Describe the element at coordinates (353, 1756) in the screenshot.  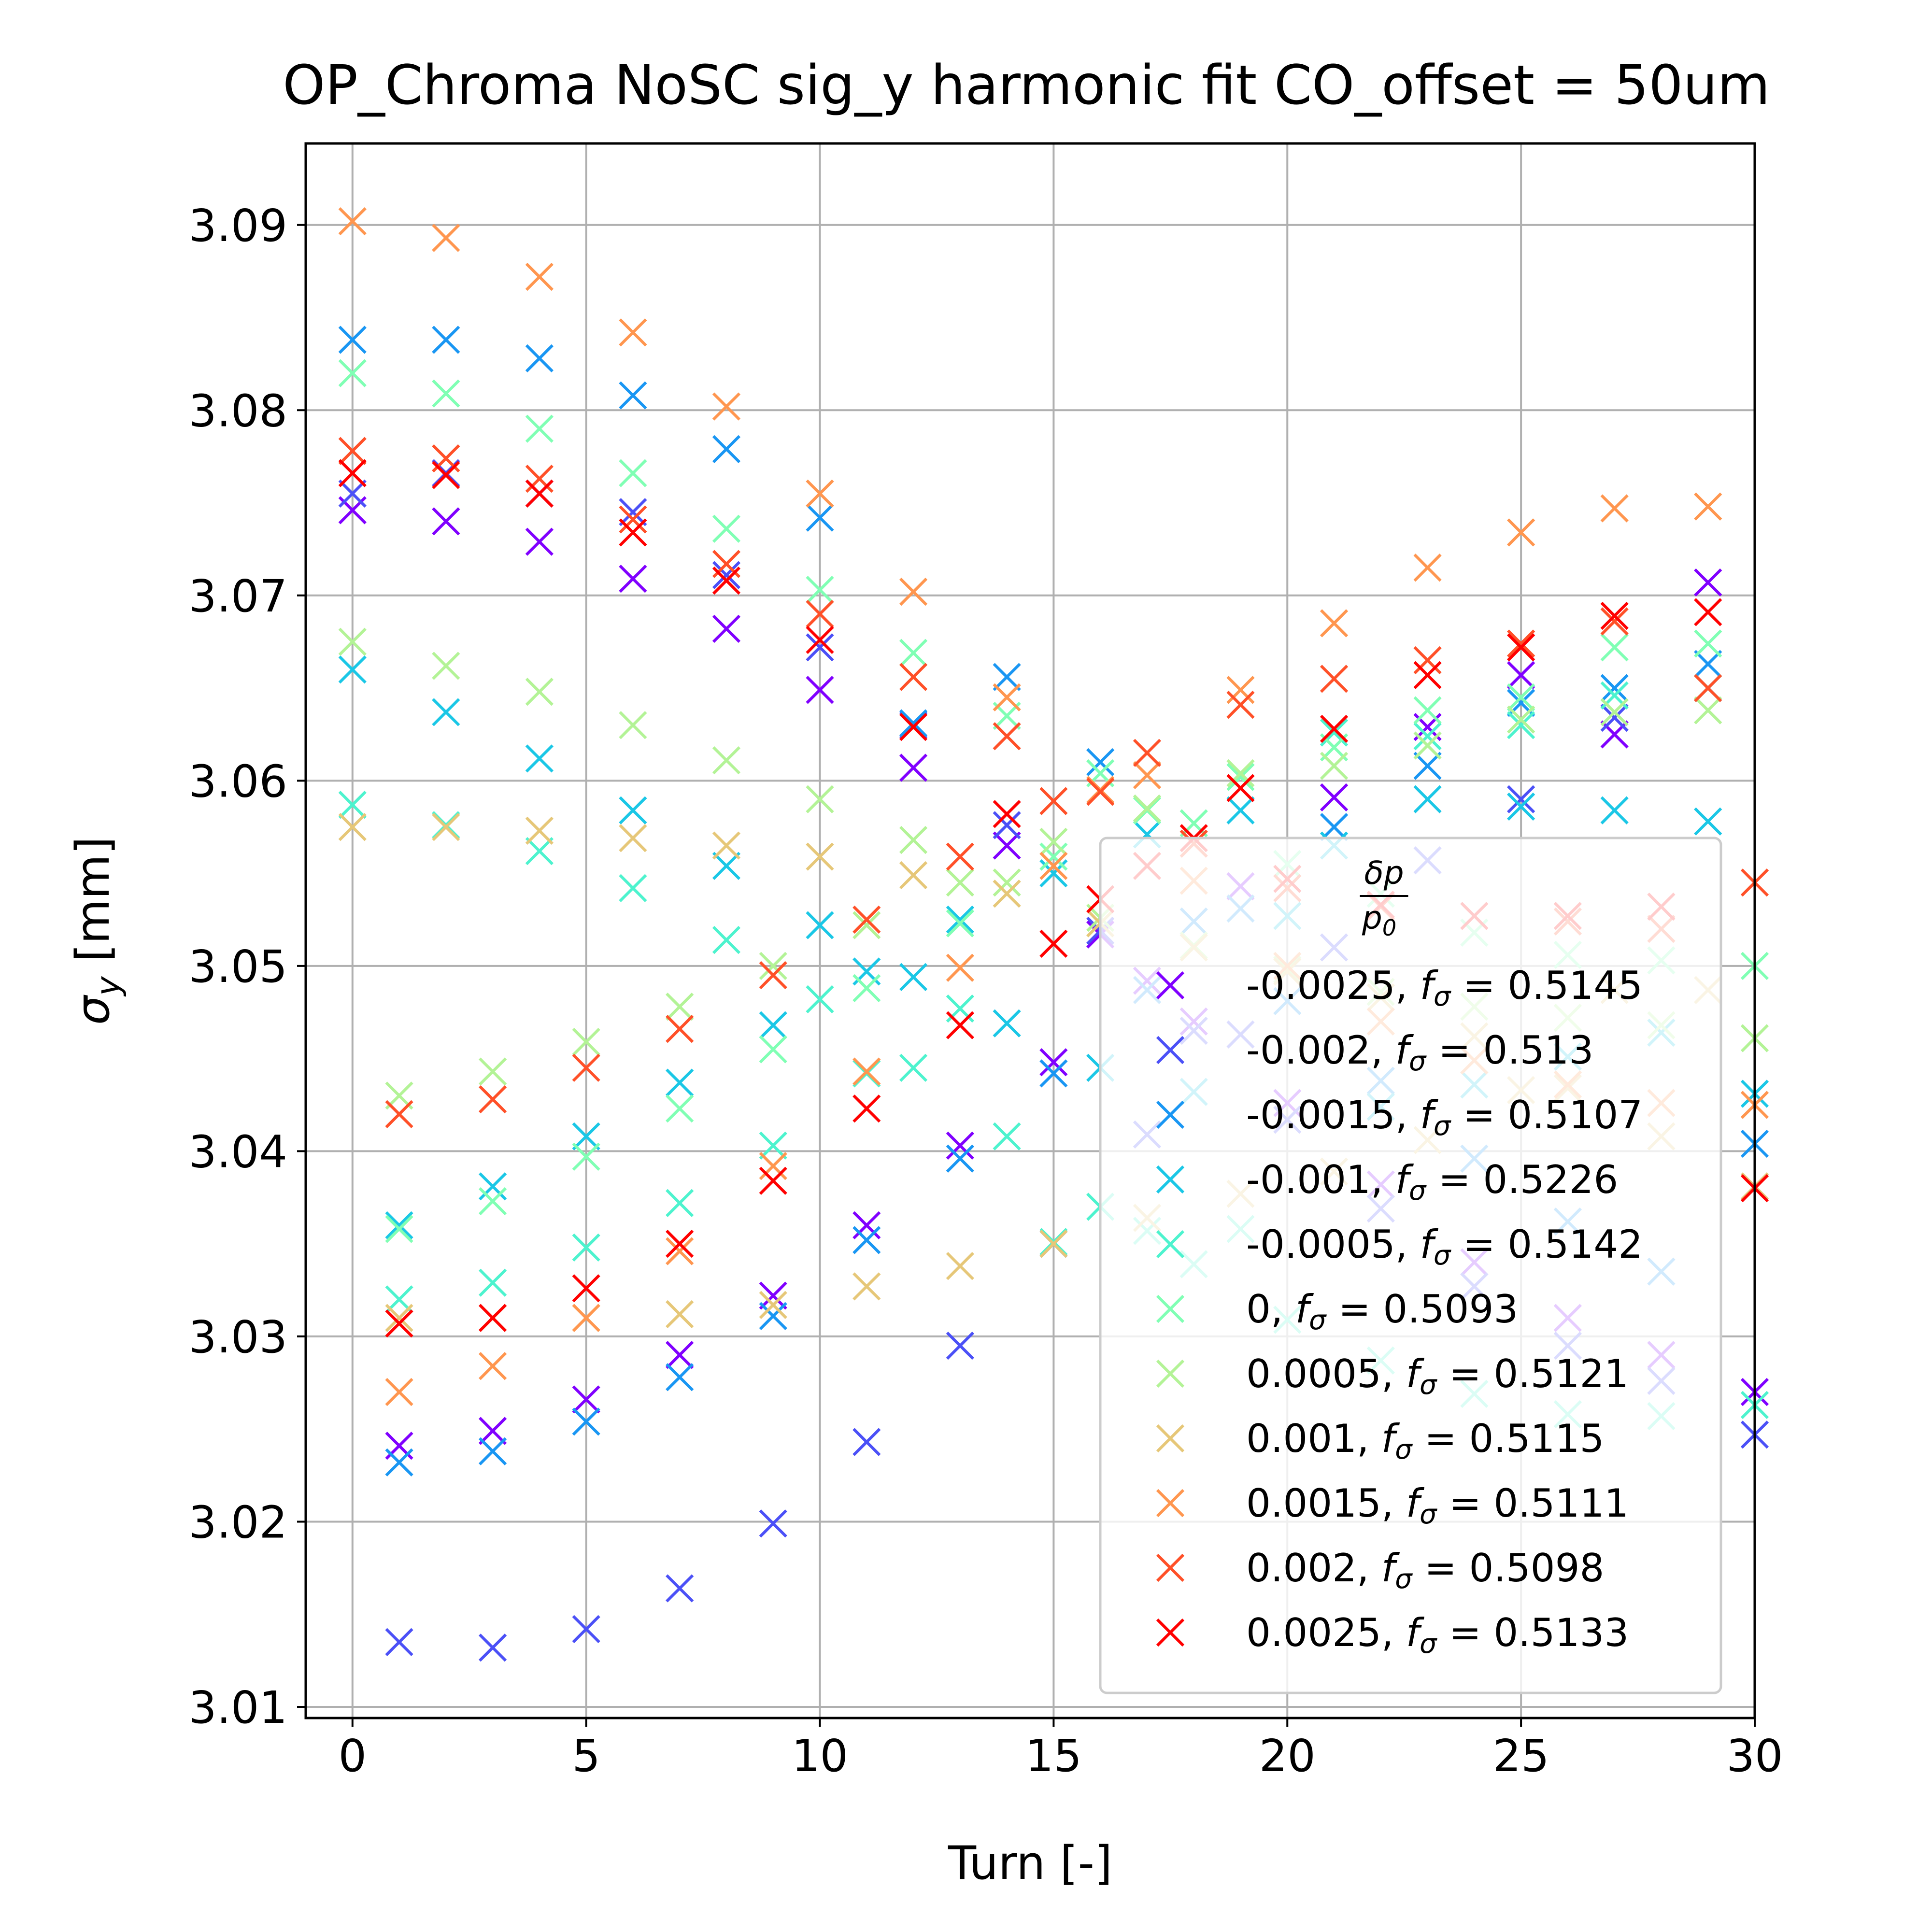
I see `x-tick-label: 0` at that location.